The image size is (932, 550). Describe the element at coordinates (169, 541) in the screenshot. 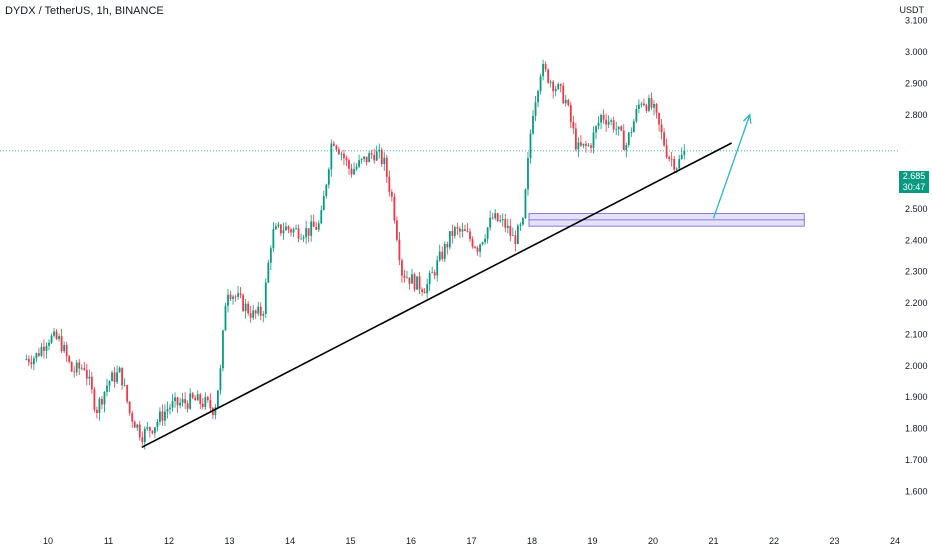

I see `x-tick-label: 12` at that location.